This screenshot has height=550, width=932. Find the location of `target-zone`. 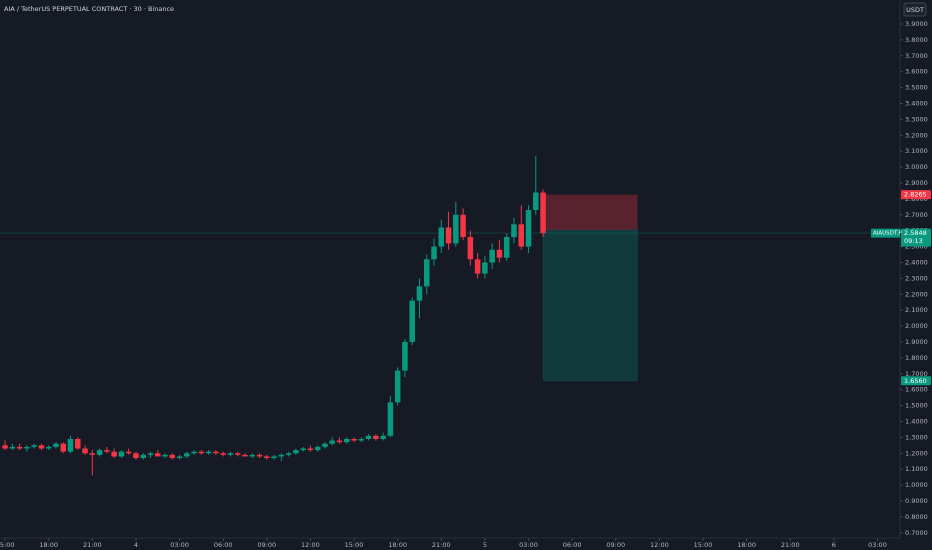

target-zone is located at coordinates (590, 305).